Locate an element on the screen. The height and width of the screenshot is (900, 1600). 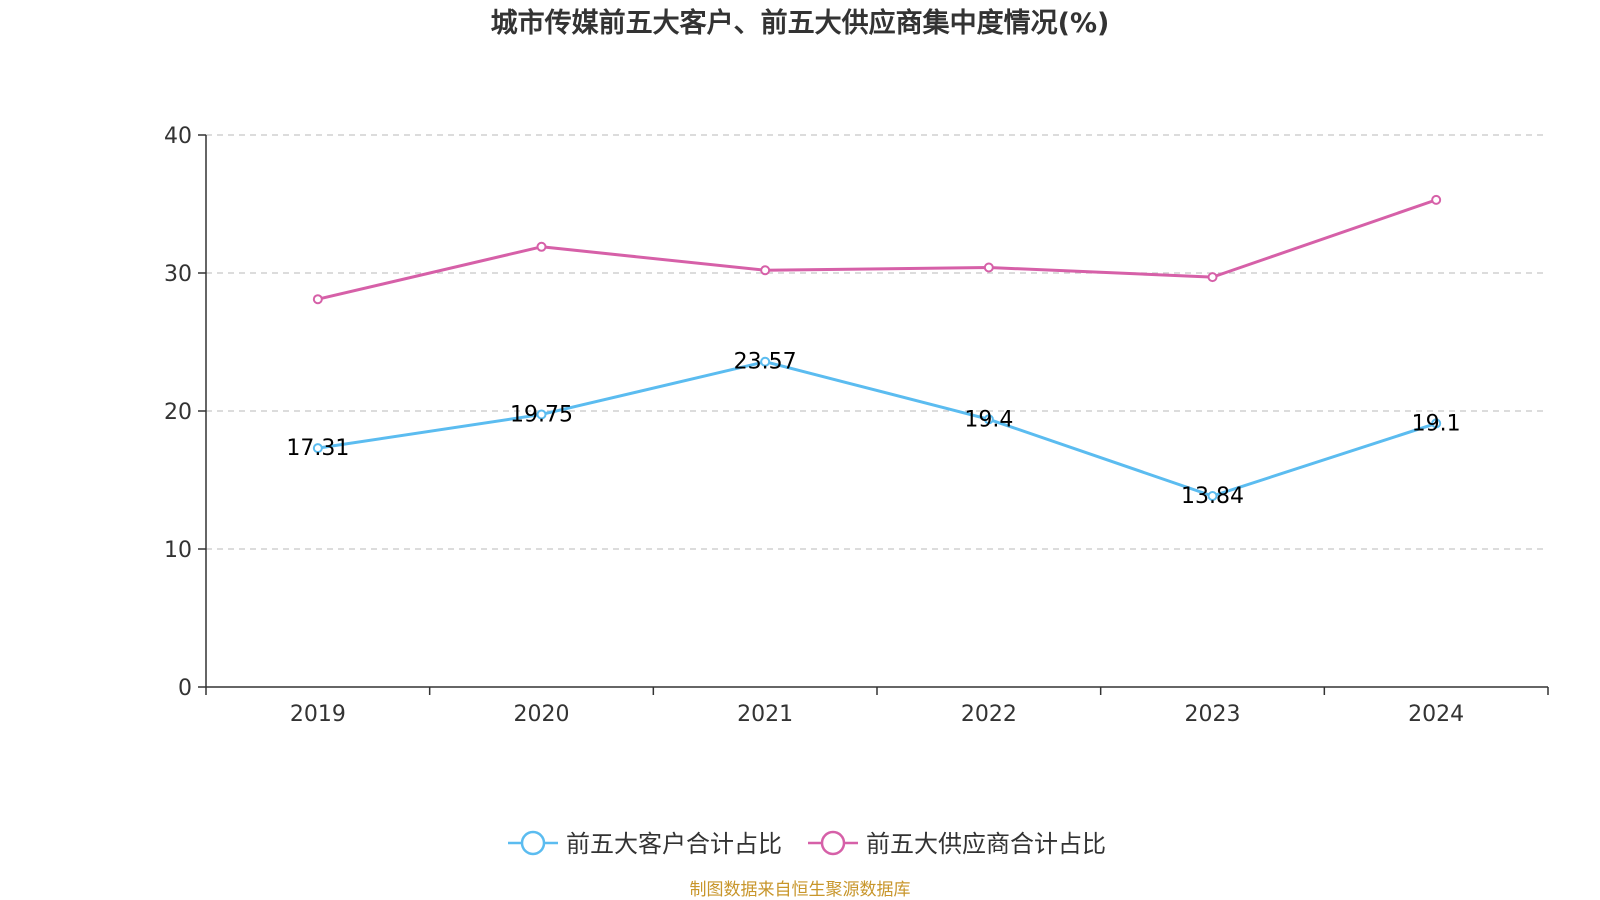
y-tick-label: 20 is located at coordinates (178, 412).